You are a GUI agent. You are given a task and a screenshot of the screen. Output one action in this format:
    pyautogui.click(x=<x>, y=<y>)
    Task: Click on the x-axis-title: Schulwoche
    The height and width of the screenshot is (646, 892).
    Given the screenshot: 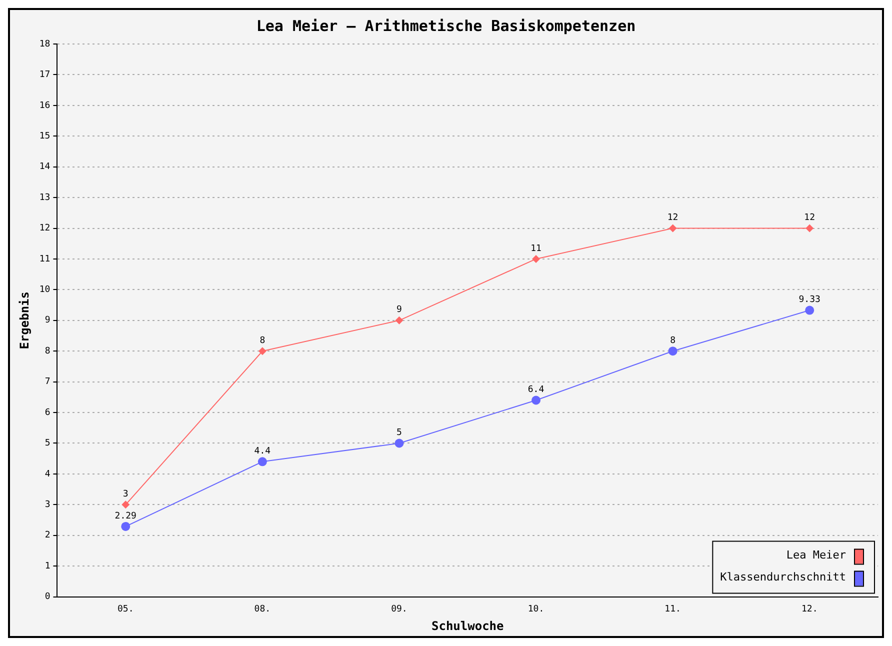 What is the action you would take?
    pyautogui.click(x=467, y=625)
    